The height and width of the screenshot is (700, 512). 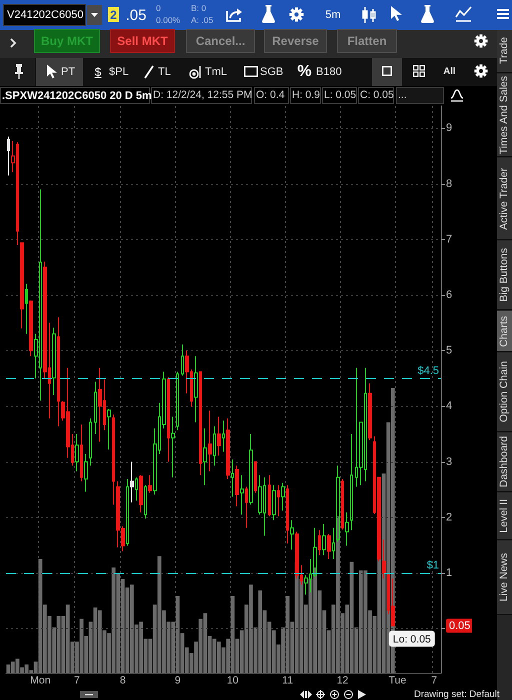 I want to click on y-tick-label: 3, so click(x=449, y=462).